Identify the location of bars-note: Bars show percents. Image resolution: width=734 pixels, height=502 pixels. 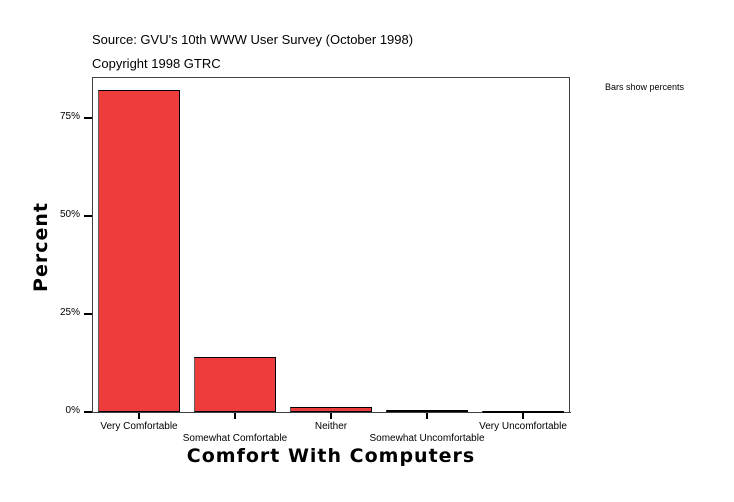
(645, 87).